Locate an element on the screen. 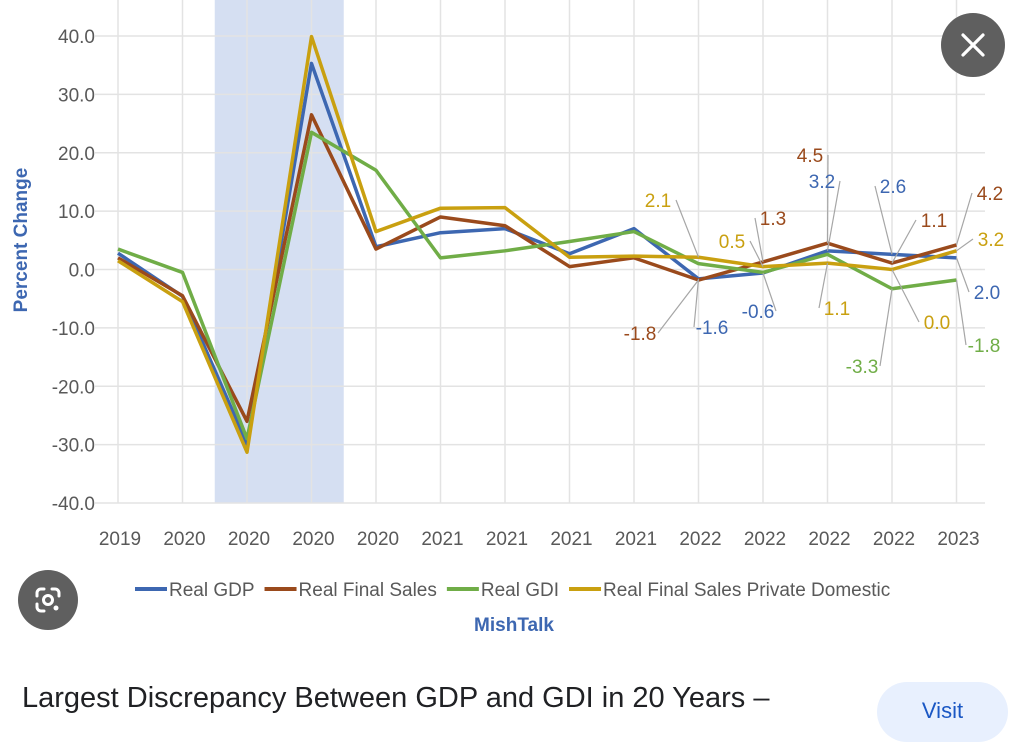 Image resolution: width=1024 pixels, height=742 pixels. data-label: 1.3 is located at coordinates (773, 219).